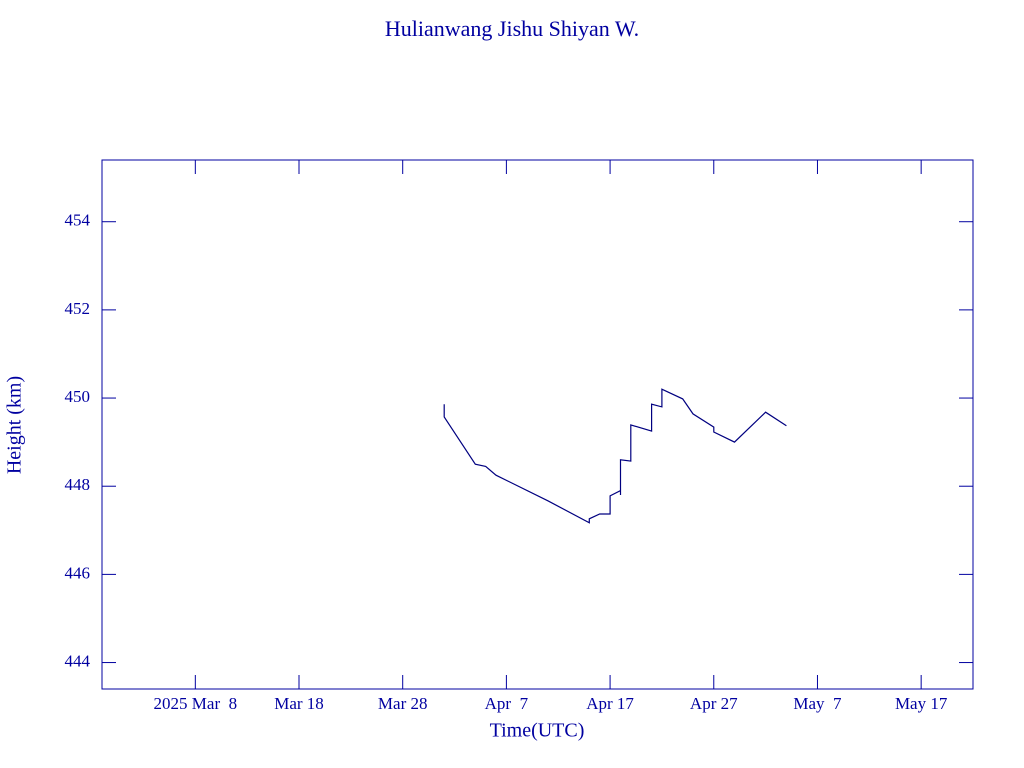 This screenshot has height=768, width=1024. Describe the element at coordinates (714, 703) in the screenshot. I see `x-tick-label: Apr 27` at that location.